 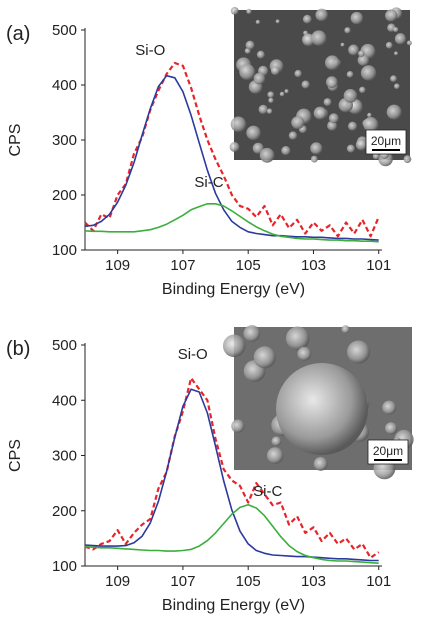 I want to click on x-tick-label: 105, so click(x=248, y=581).